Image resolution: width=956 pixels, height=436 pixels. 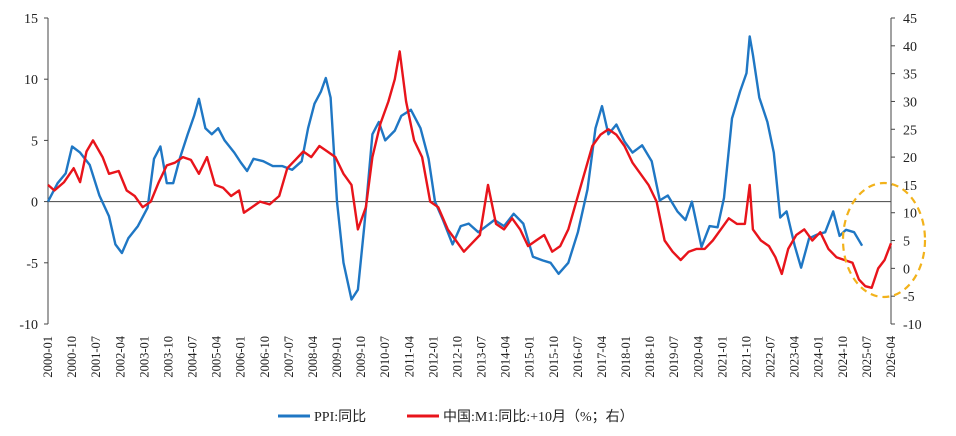 What do you see at coordinates (795, 356) in the screenshot?
I see `x-tick-label: 2023-04` at bounding box center [795, 356].